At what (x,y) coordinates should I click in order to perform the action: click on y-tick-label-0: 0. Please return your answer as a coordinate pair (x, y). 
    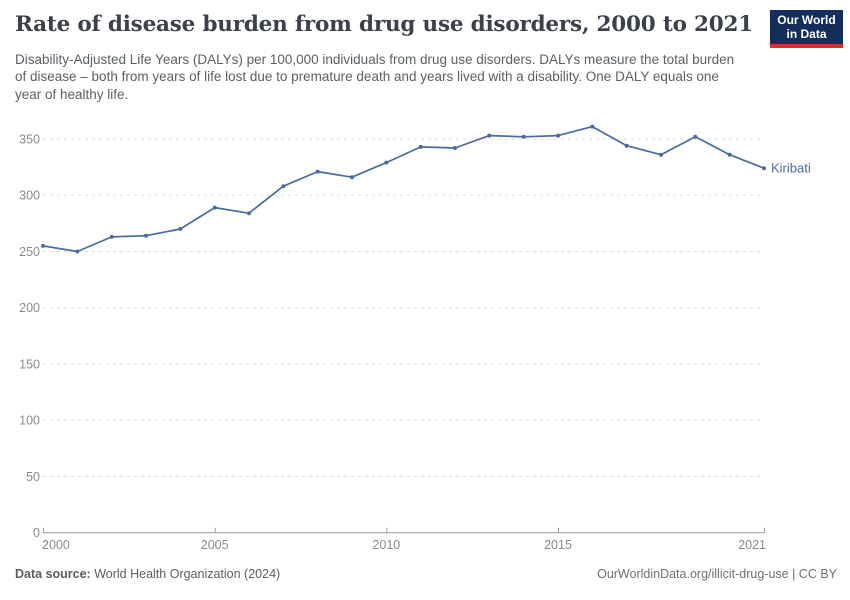
    Looking at the image, I should click on (36, 533).